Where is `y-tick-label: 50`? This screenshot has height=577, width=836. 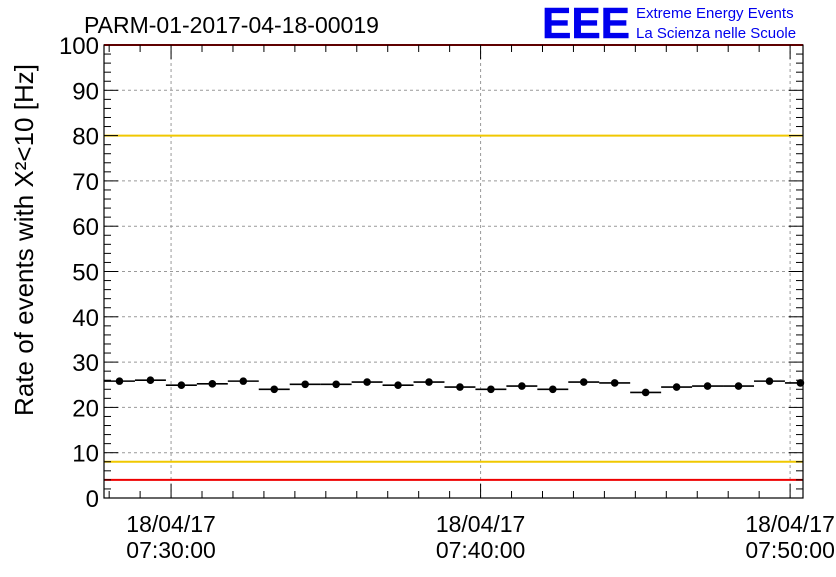
y-tick-label: 50 is located at coordinates (85, 273).